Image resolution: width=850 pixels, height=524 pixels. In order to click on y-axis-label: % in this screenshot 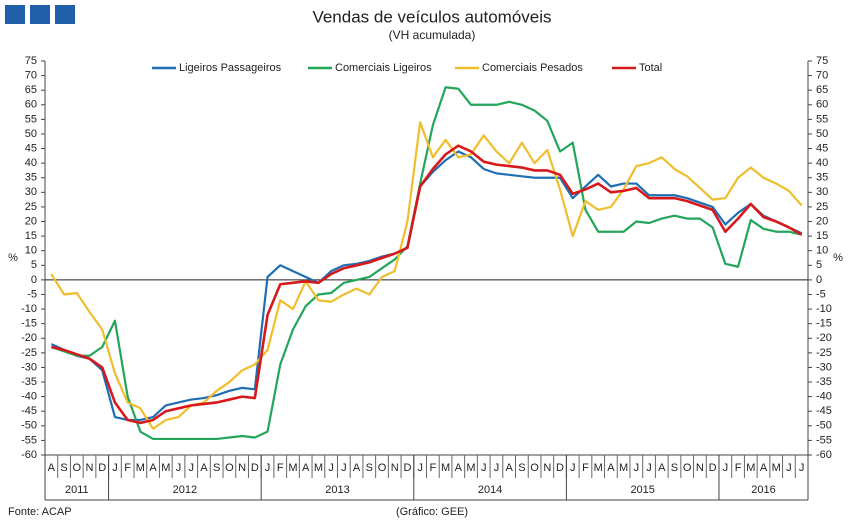, I will do `click(13, 258)`.